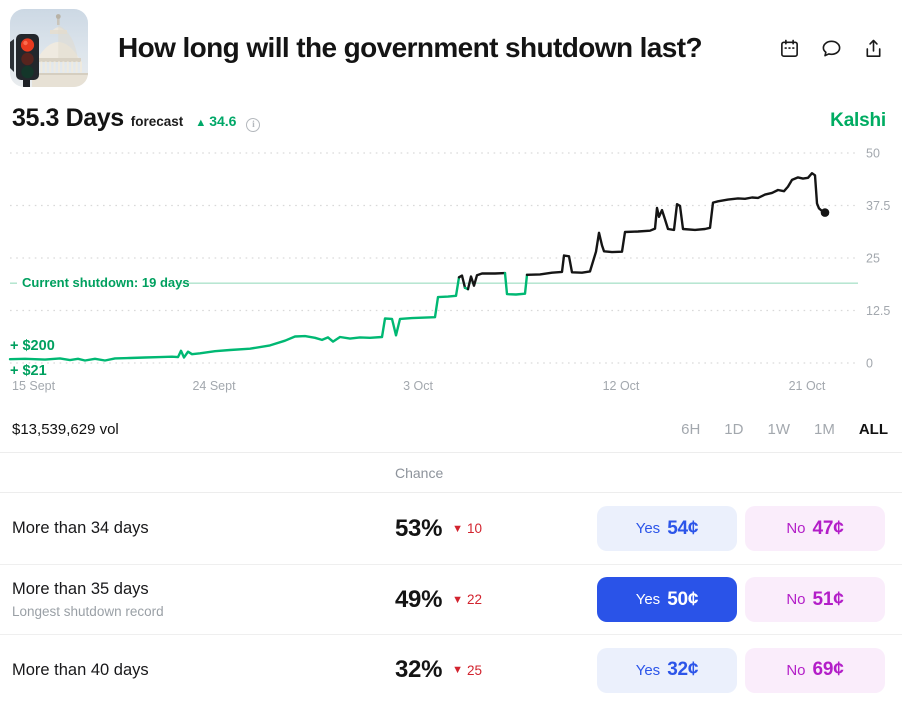 Image resolution: width=902 pixels, height=711 pixels. Describe the element at coordinates (32, 346) in the screenshot. I see `svg-text: + $200` at that location.